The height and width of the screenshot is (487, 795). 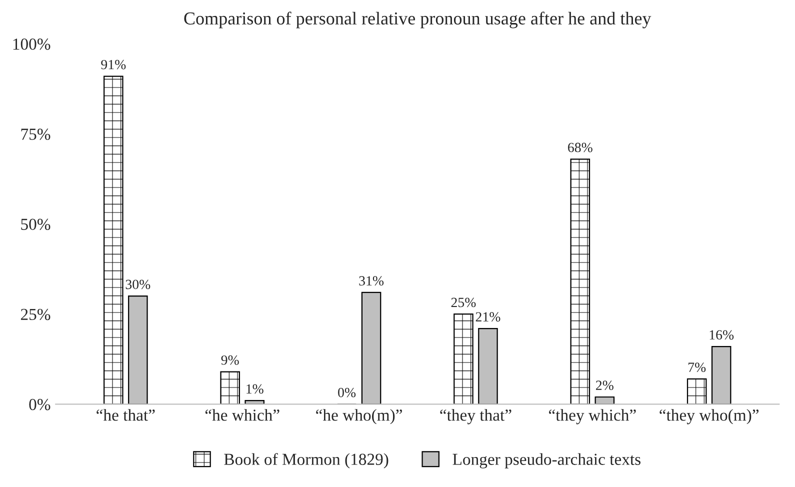 What do you see at coordinates (709, 416) in the screenshot?
I see `x-tick-label: “they who(m)”` at bounding box center [709, 416].